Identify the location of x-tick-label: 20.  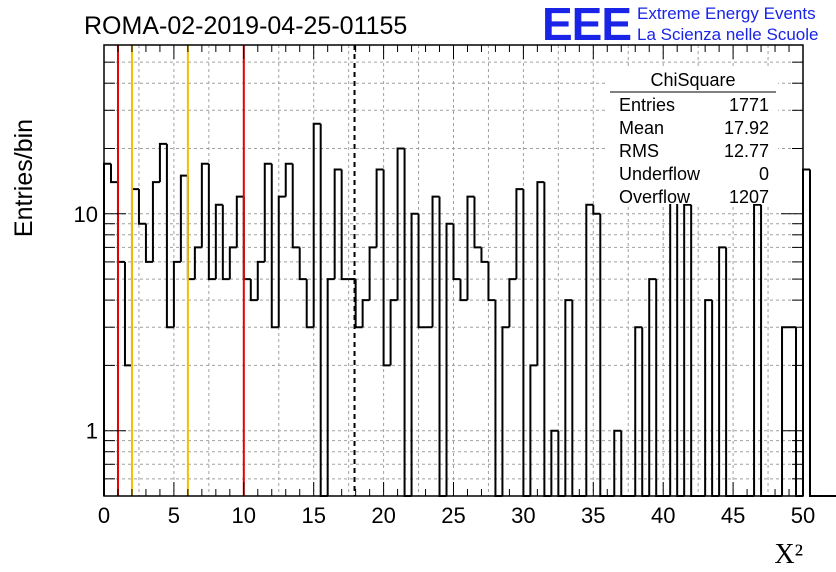
(383, 515).